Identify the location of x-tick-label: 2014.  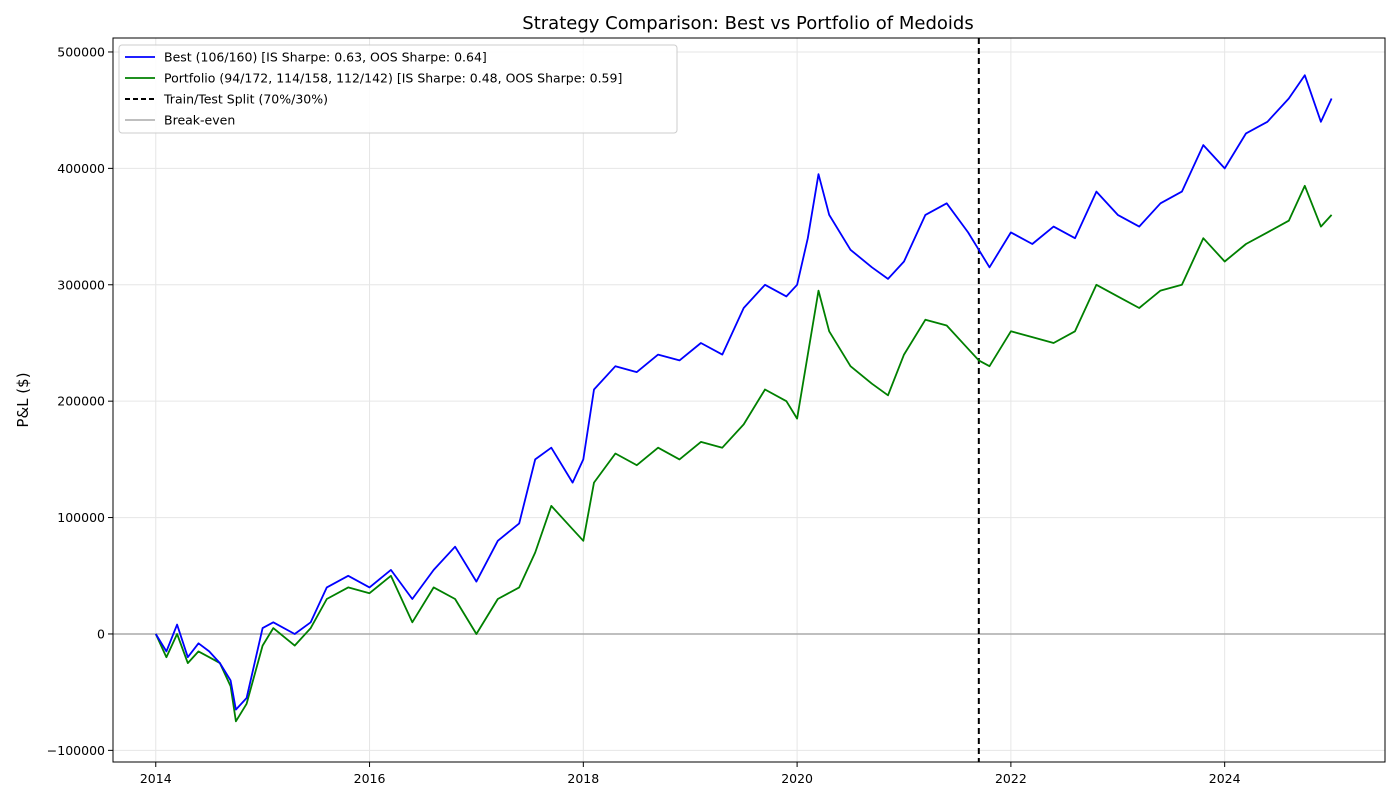
(156, 778).